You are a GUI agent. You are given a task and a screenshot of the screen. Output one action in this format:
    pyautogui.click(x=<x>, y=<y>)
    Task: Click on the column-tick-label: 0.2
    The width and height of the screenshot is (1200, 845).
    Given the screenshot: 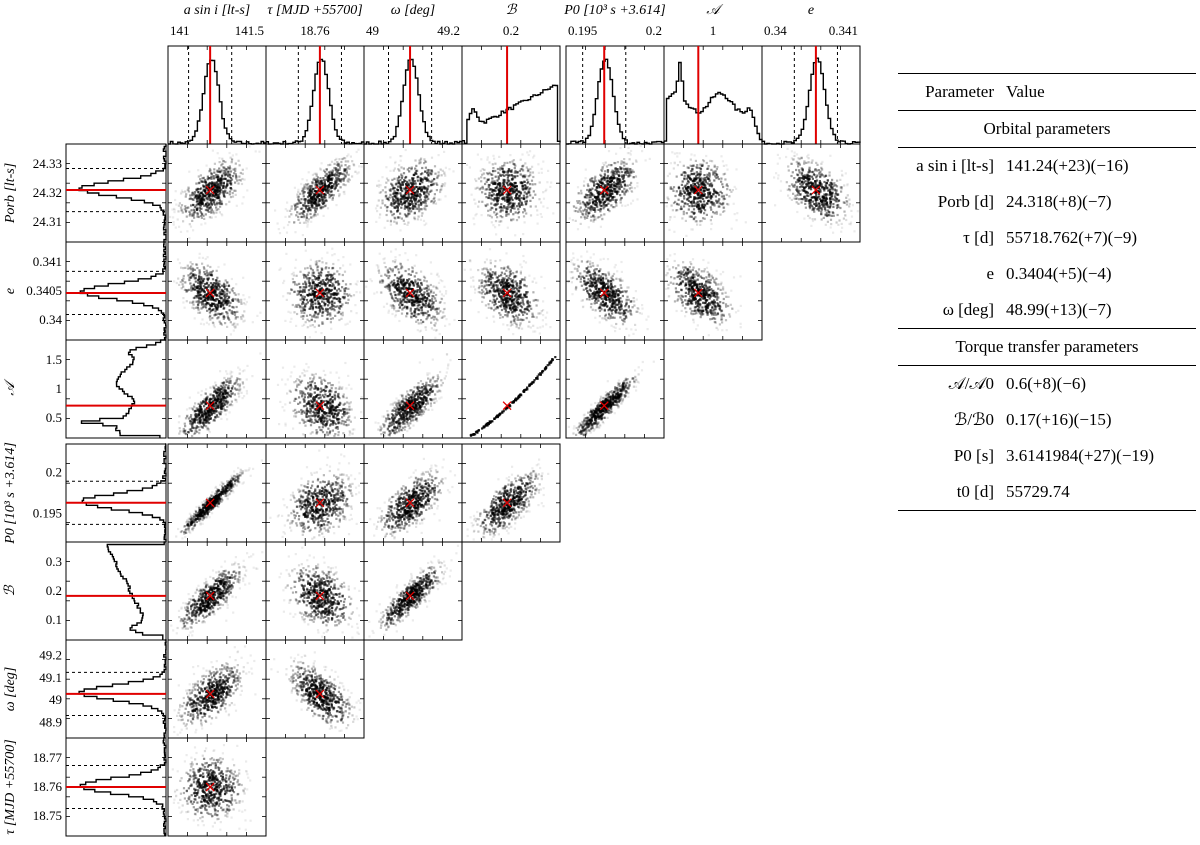 What is the action you would take?
    pyautogui.click(x=654, y=30)
    